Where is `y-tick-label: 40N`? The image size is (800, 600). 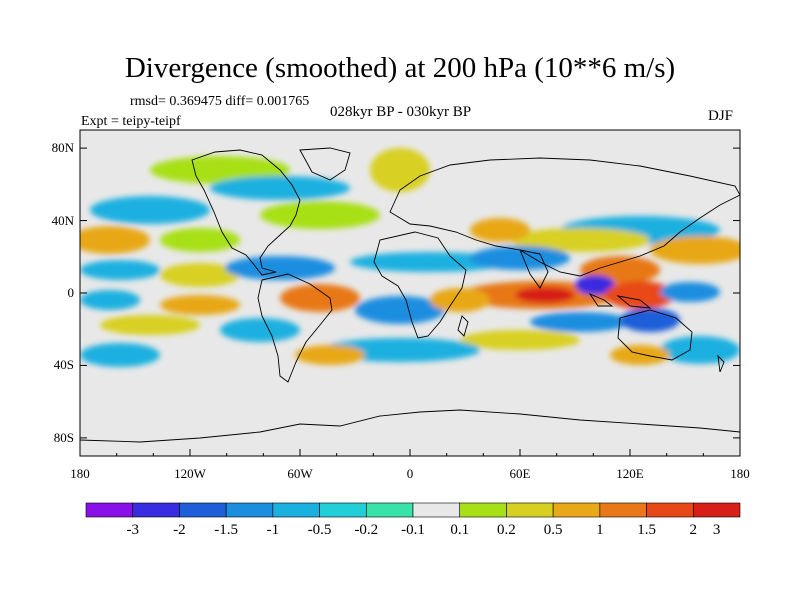 y-tick-label: 40N is located at coordinates (62, 220).